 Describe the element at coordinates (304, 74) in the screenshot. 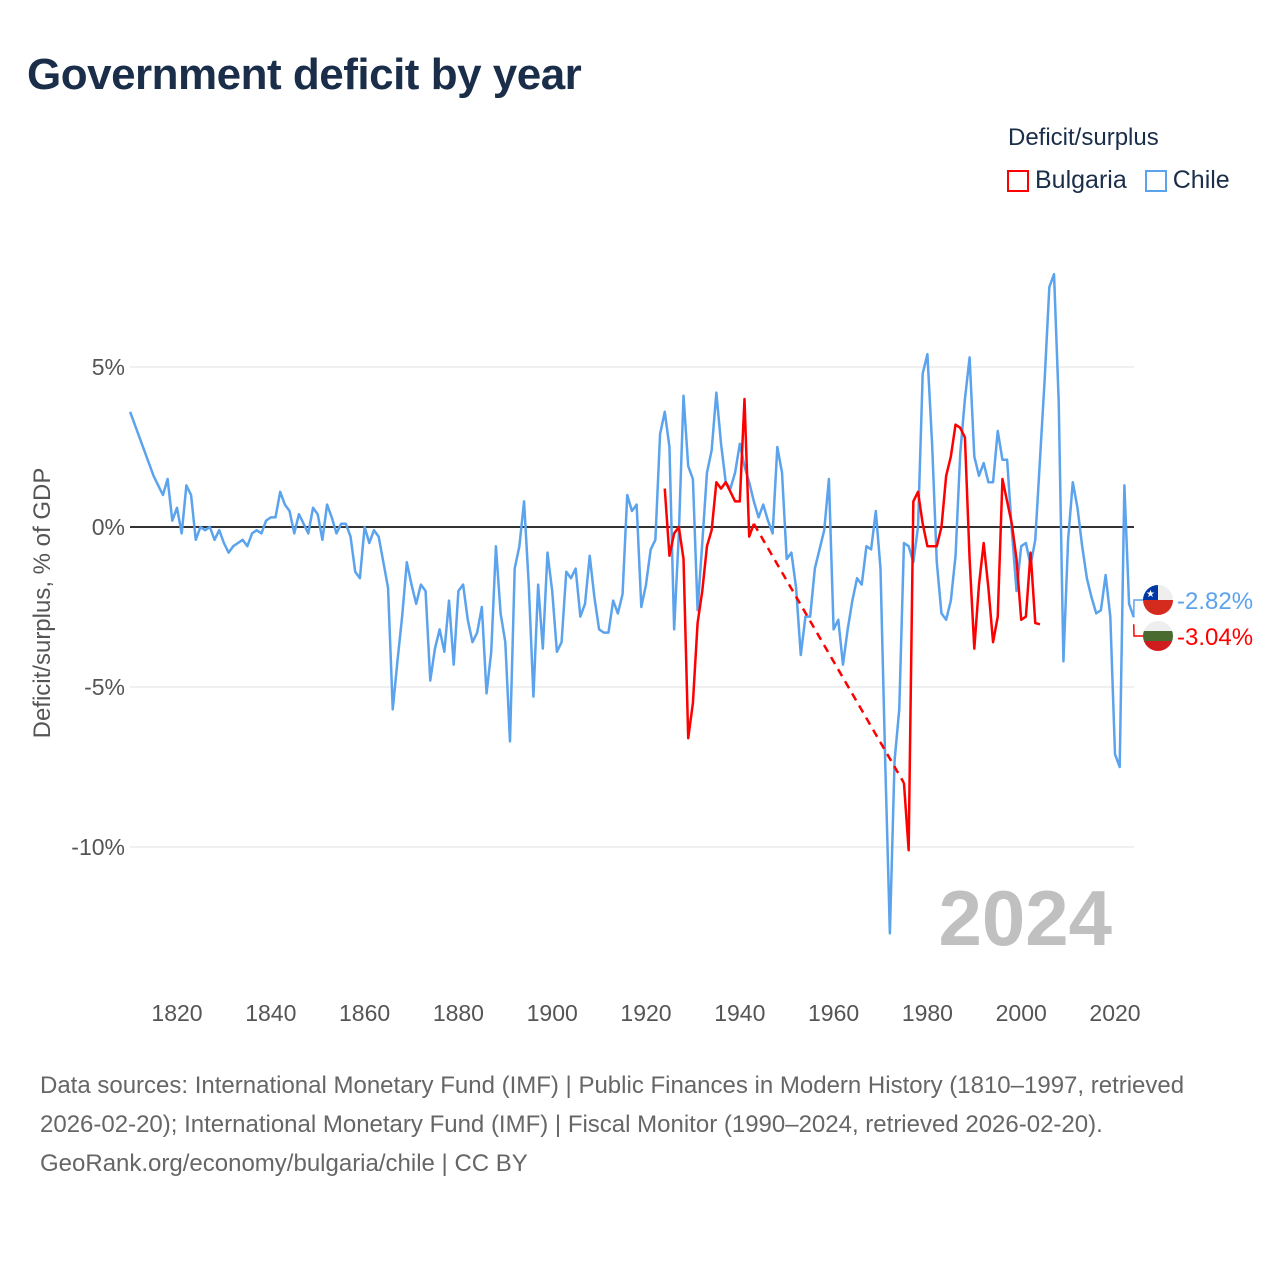

I see `chart-title: Government deficit by year` at that location.